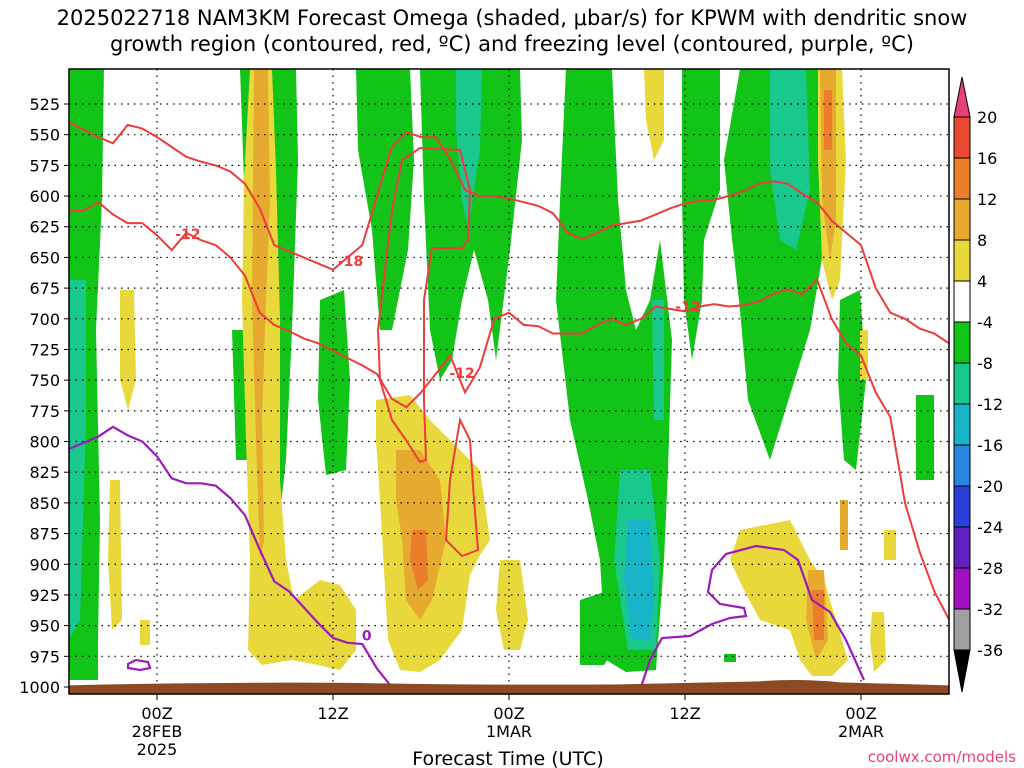 This screenshot has height=768, width=1024. I want to click on y-tick-650: 650, so click(44, 257).